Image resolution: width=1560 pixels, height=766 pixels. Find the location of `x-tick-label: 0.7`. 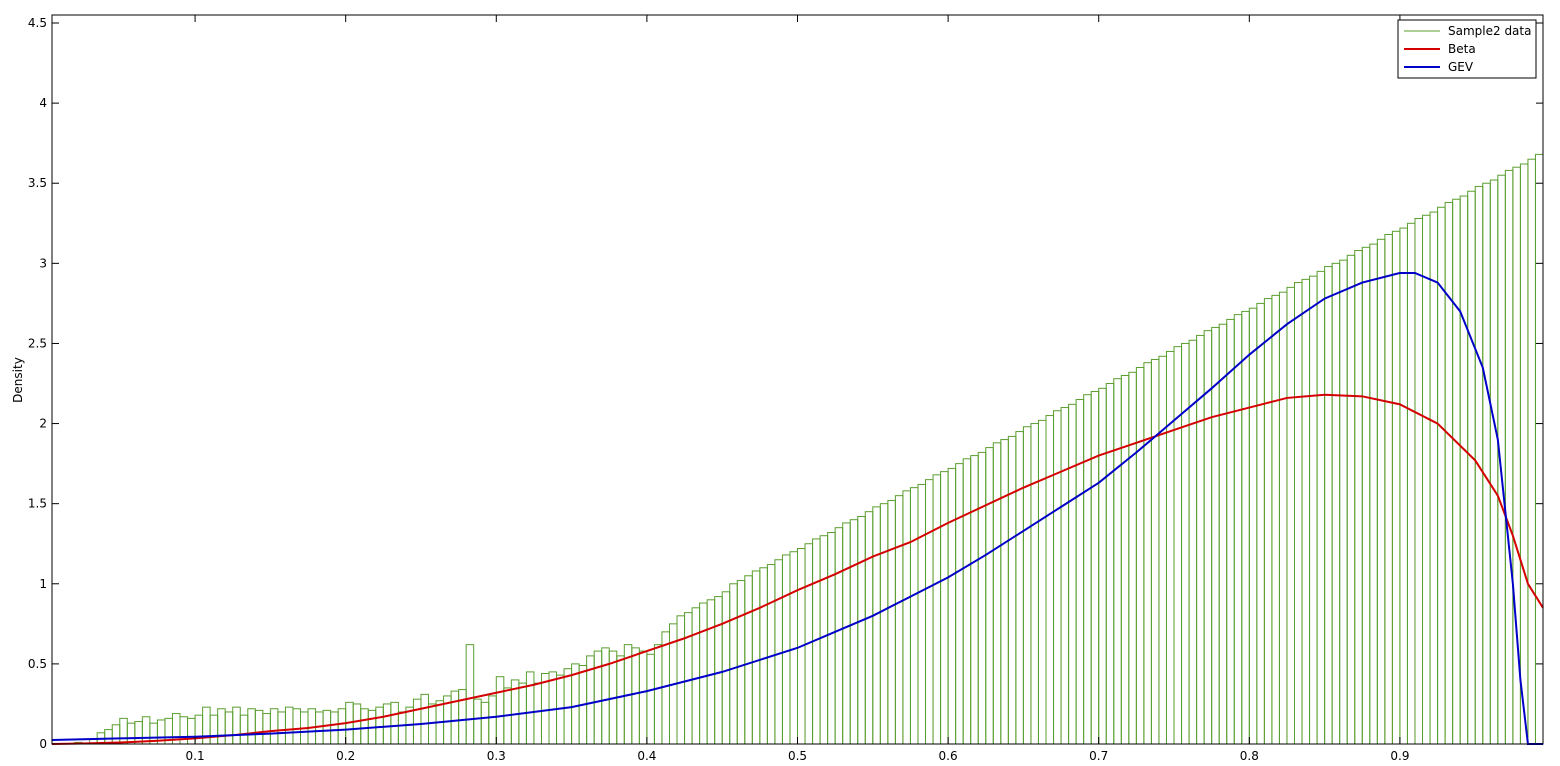

x-tick-label: 0.7 is located at coordinates (1098, 756).